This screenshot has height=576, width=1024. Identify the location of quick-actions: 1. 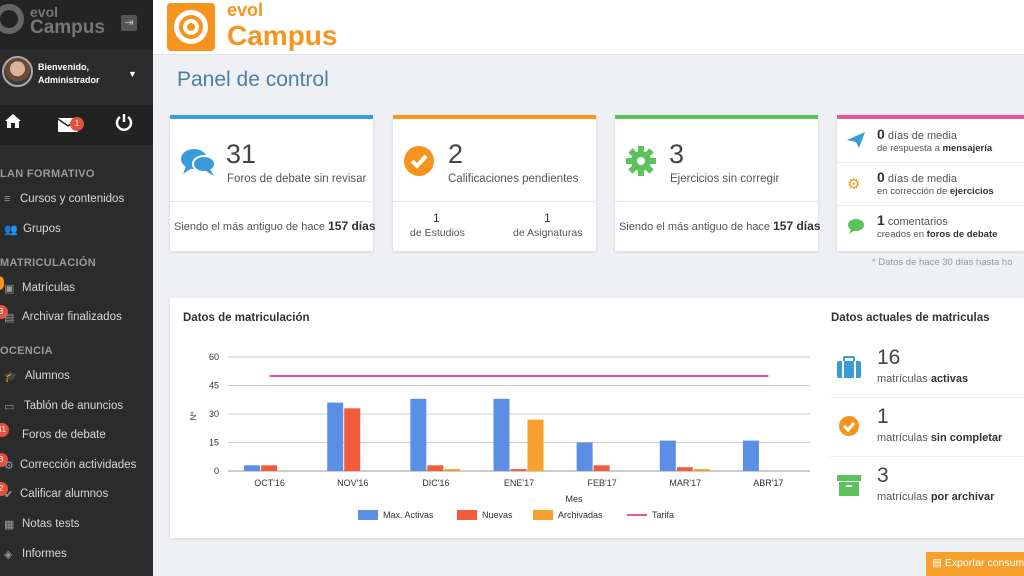
(76, 125).